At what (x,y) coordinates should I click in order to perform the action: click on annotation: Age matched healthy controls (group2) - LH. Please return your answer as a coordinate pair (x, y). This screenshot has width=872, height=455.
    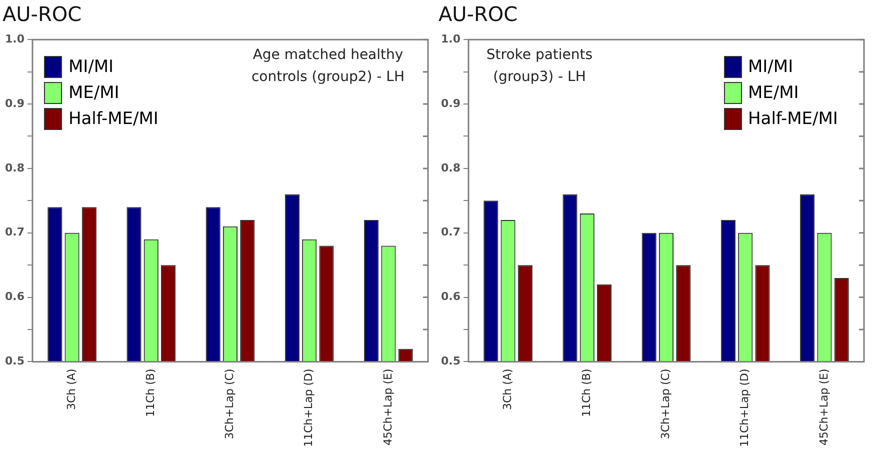
    Looking at the image, I should click on (328, 66).